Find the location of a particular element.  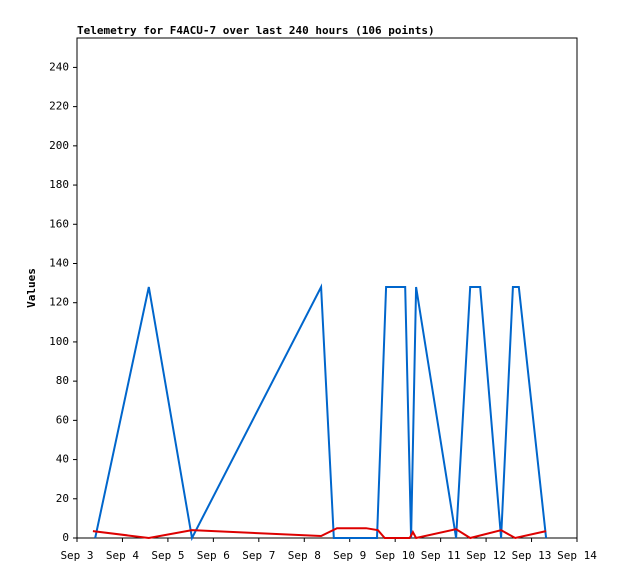

y-tick-label: 80 is located at coordinates (62, 380).